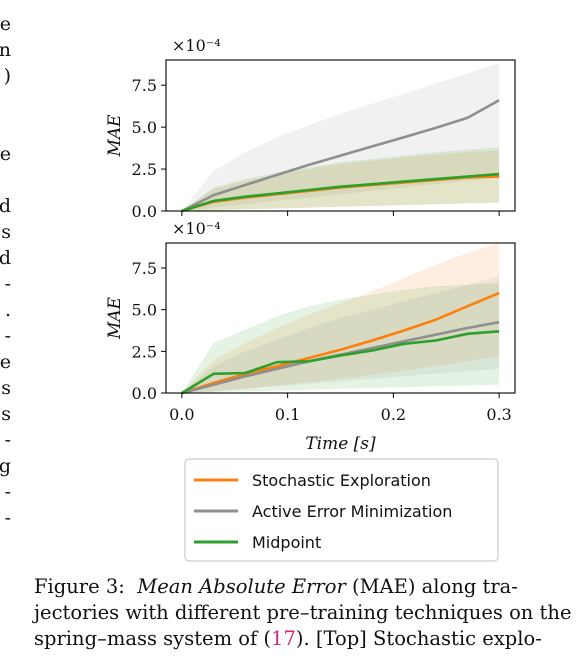 The height and width of the screenshot is (664, 578). Describe the element at coordinates (79, 586) in the screenshot. I see `caption-label: Figure 3:` at that location.